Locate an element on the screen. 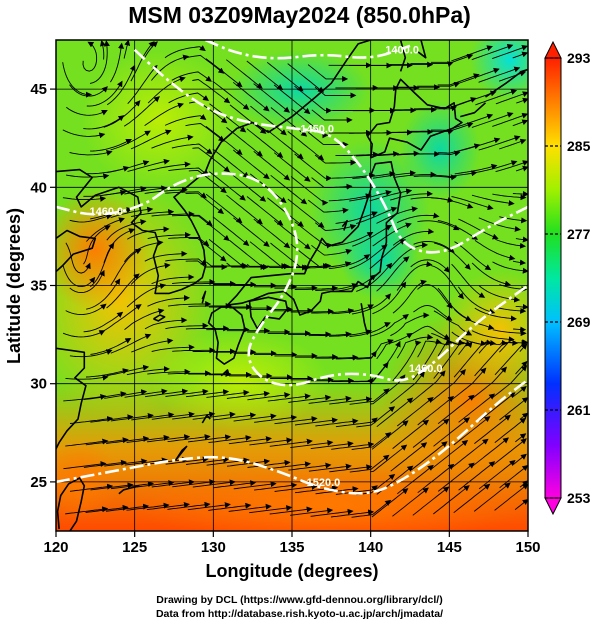 The width and height of the screenshot is (599, 625). colorbar: 253 261 269 277 285 293 is located at coordinates (567, 278).